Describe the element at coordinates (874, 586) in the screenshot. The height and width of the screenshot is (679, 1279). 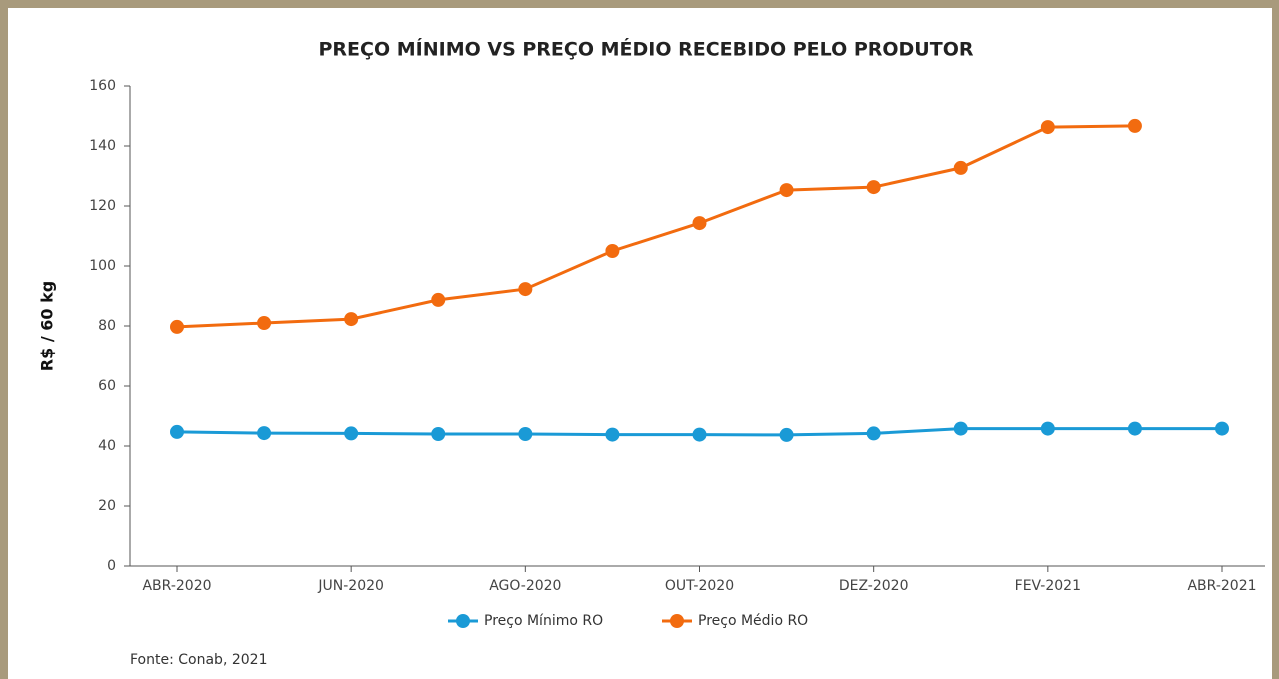
I see `x-tick-label: DEZ-2020` at that location.